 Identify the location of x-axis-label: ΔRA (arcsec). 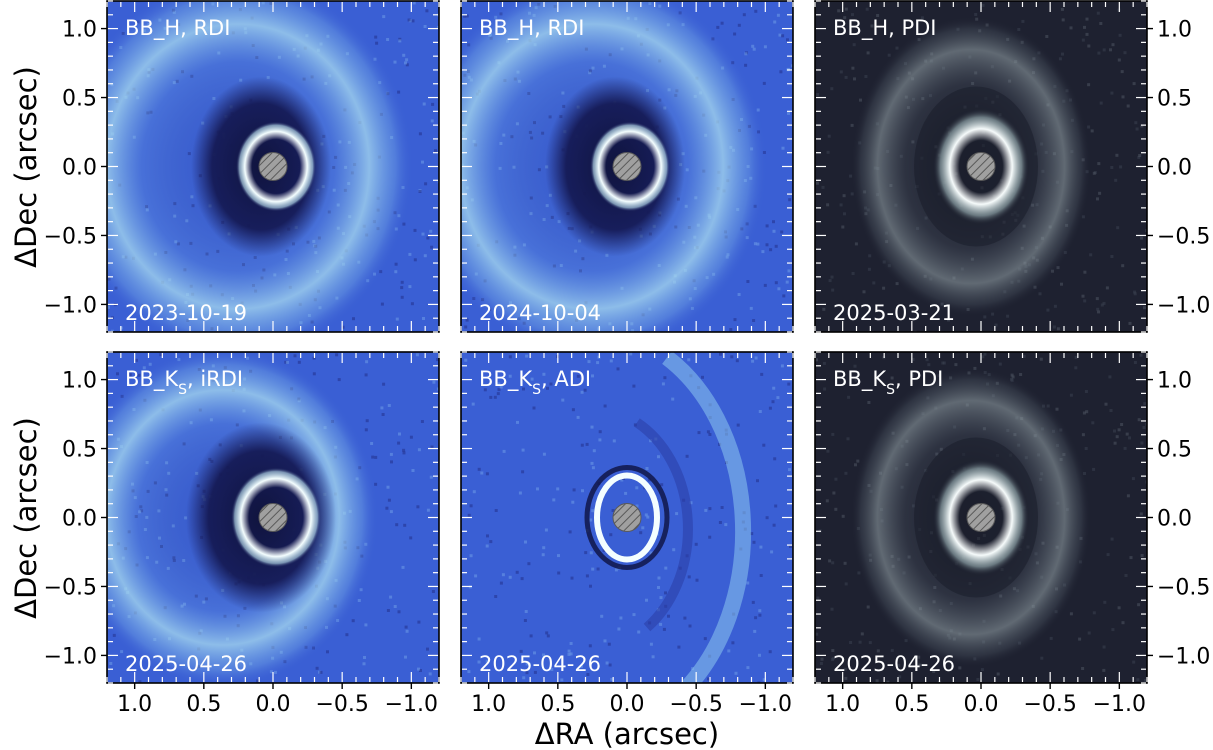
(627, 733).